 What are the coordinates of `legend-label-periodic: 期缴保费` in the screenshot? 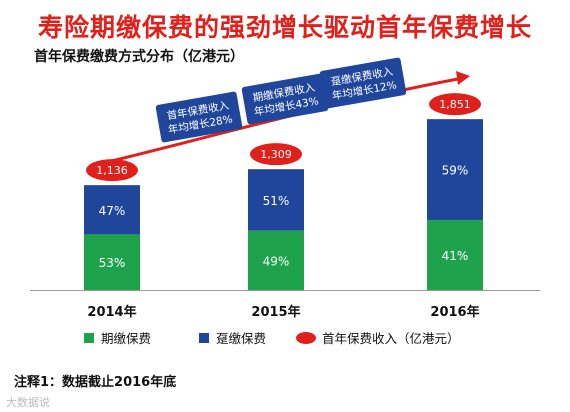 It's located at (126, 338).